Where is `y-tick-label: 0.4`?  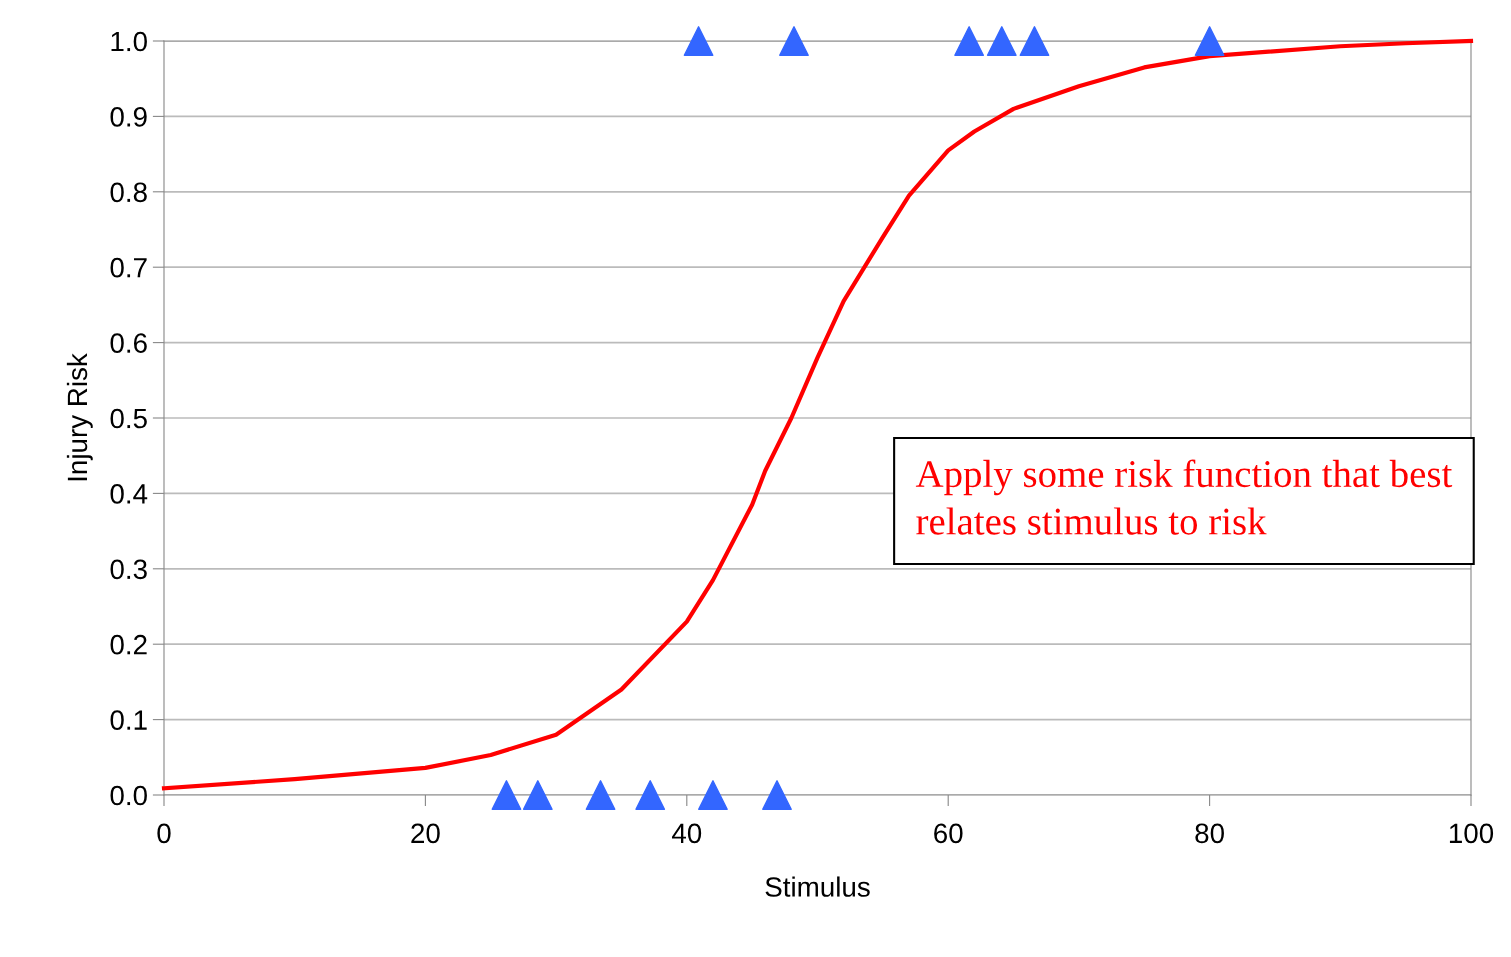
y-tick-label: 0.4 is located at coordinates (129, 494).